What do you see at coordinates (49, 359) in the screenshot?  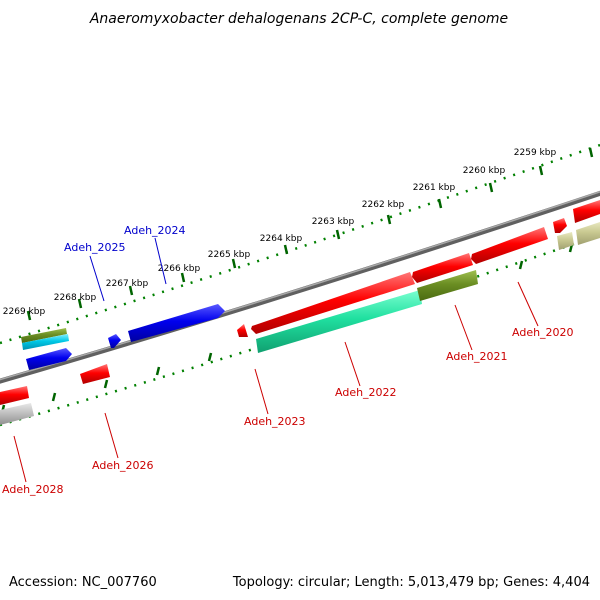 I see `gene-blue-left` at bounding box center [49, 359].